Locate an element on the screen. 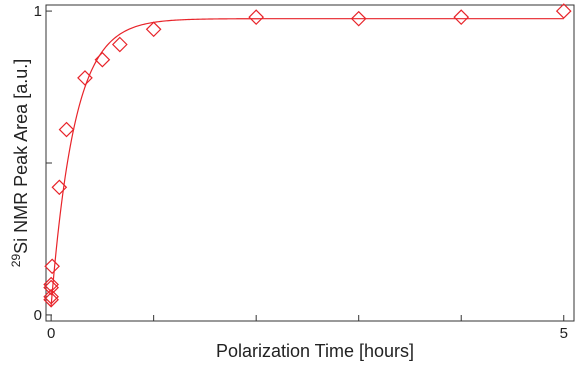  x-axis-title: Polarization Time [hours] is located at coordinates (315, 351).